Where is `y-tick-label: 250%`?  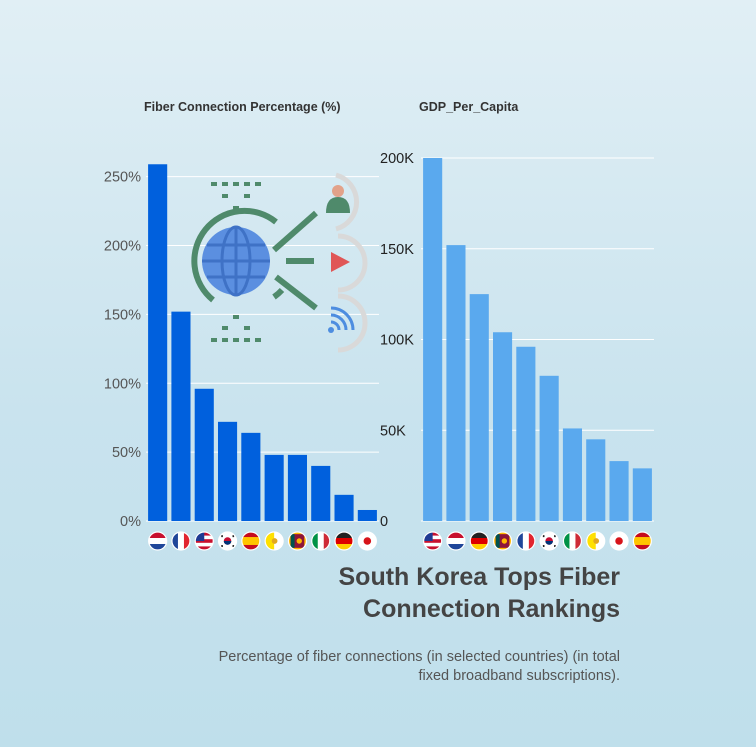
y-tick-label: 250% is located at coordinates (122, 178).